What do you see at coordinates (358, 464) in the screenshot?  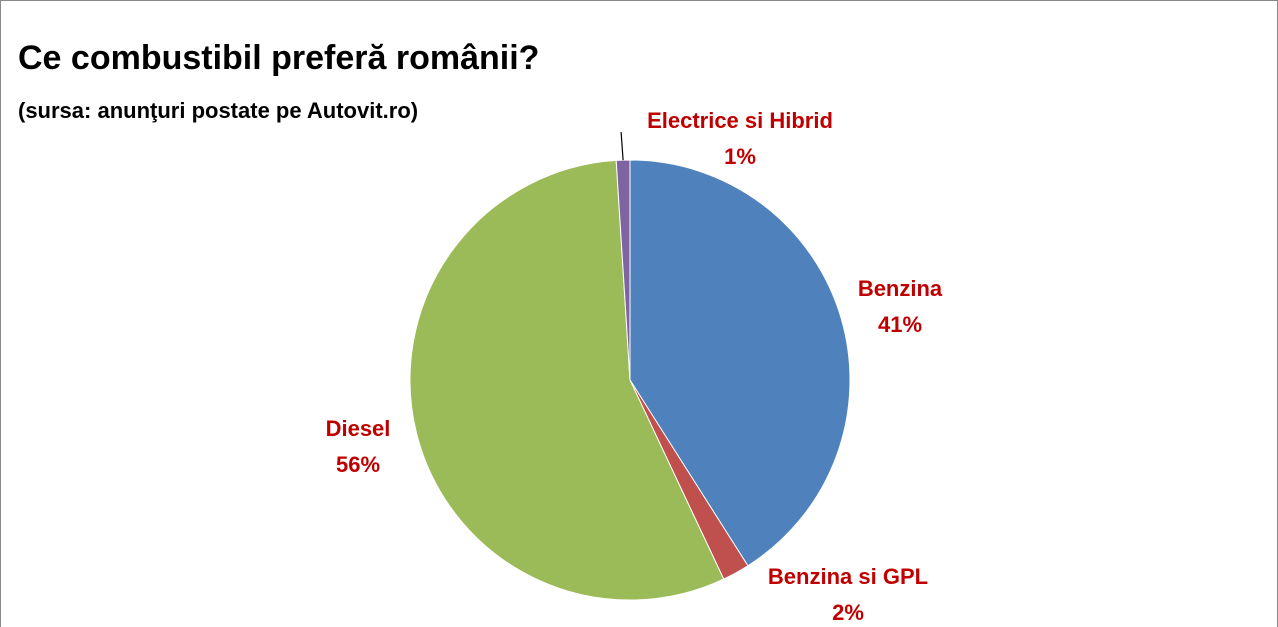 I see `data-label-value: 56%` at bounding box center [358, 464].